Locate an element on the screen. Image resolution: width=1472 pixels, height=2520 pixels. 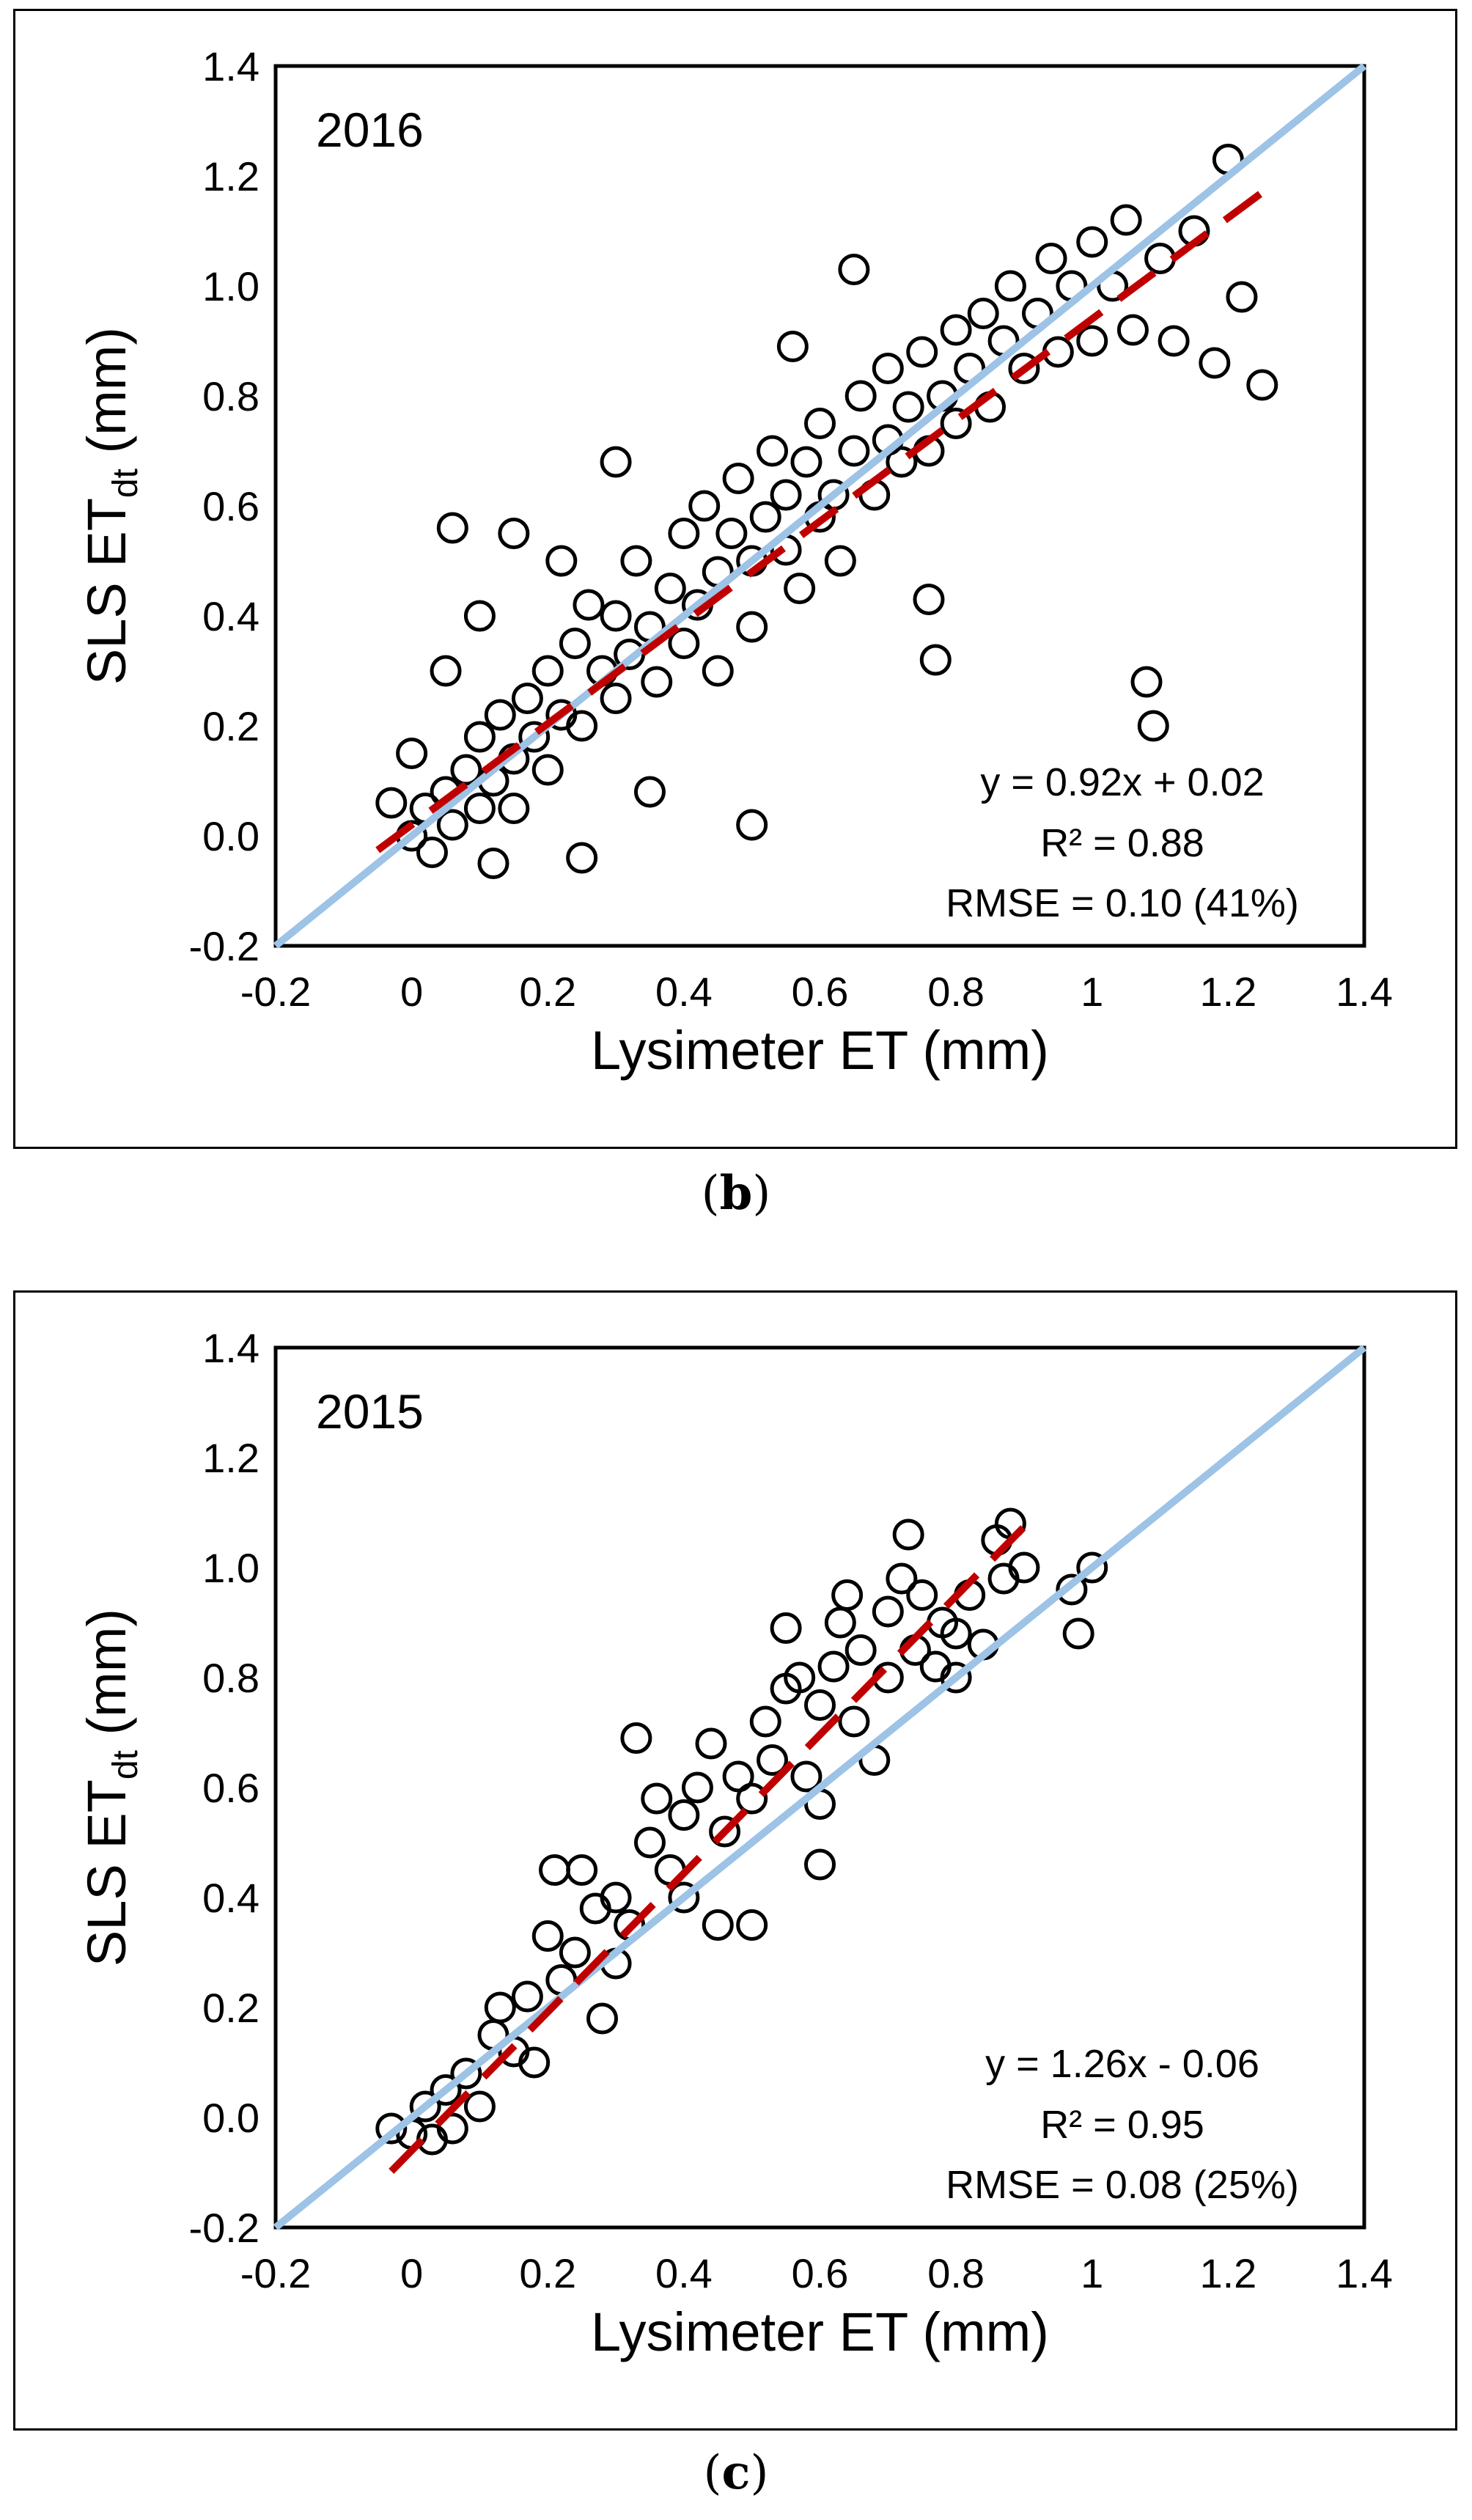
x-tick-label: 0.2 is located at coordinates (547, 992).